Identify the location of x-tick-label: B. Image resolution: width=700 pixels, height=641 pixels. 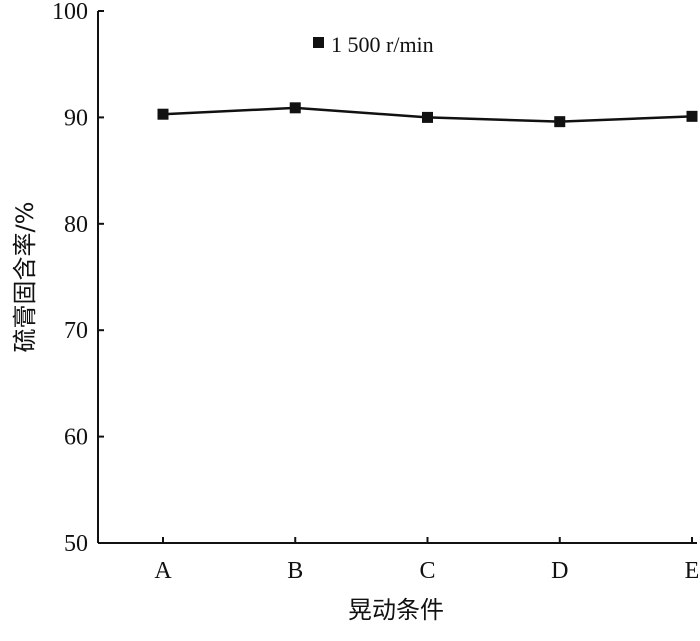
(295, 571).